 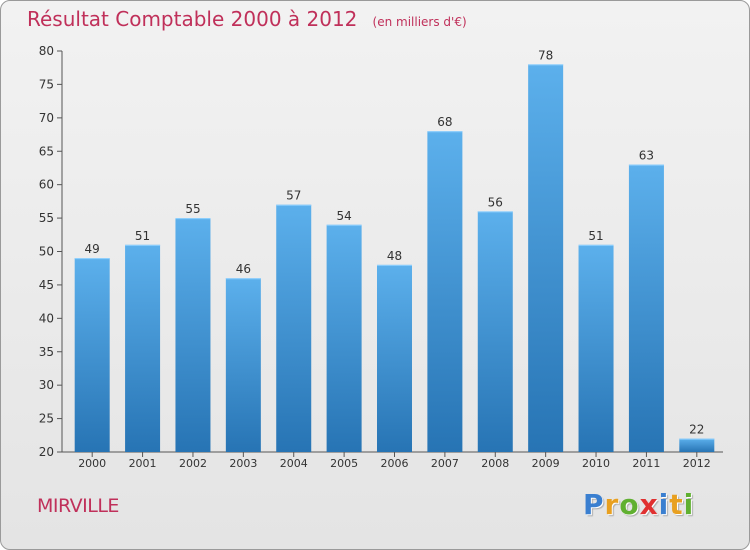 I want to click on logo-letter: P, so click(x=594, y=504).